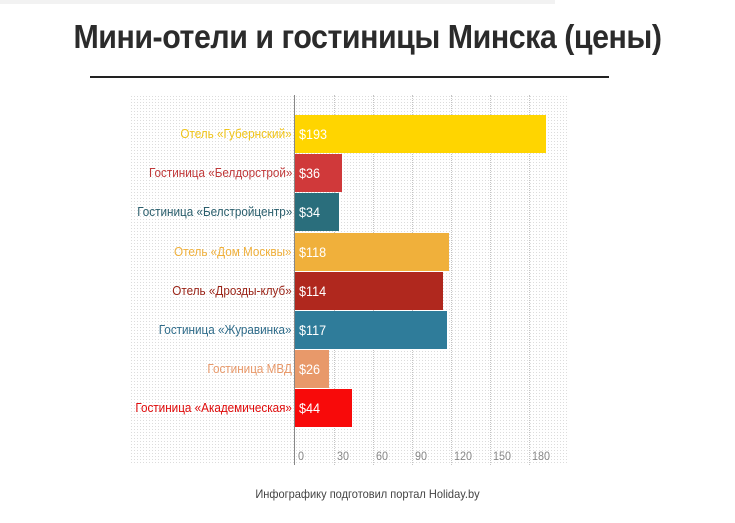 The image size is (735, 523). I want to click on bar-value-label: $193, so click(313, 134).